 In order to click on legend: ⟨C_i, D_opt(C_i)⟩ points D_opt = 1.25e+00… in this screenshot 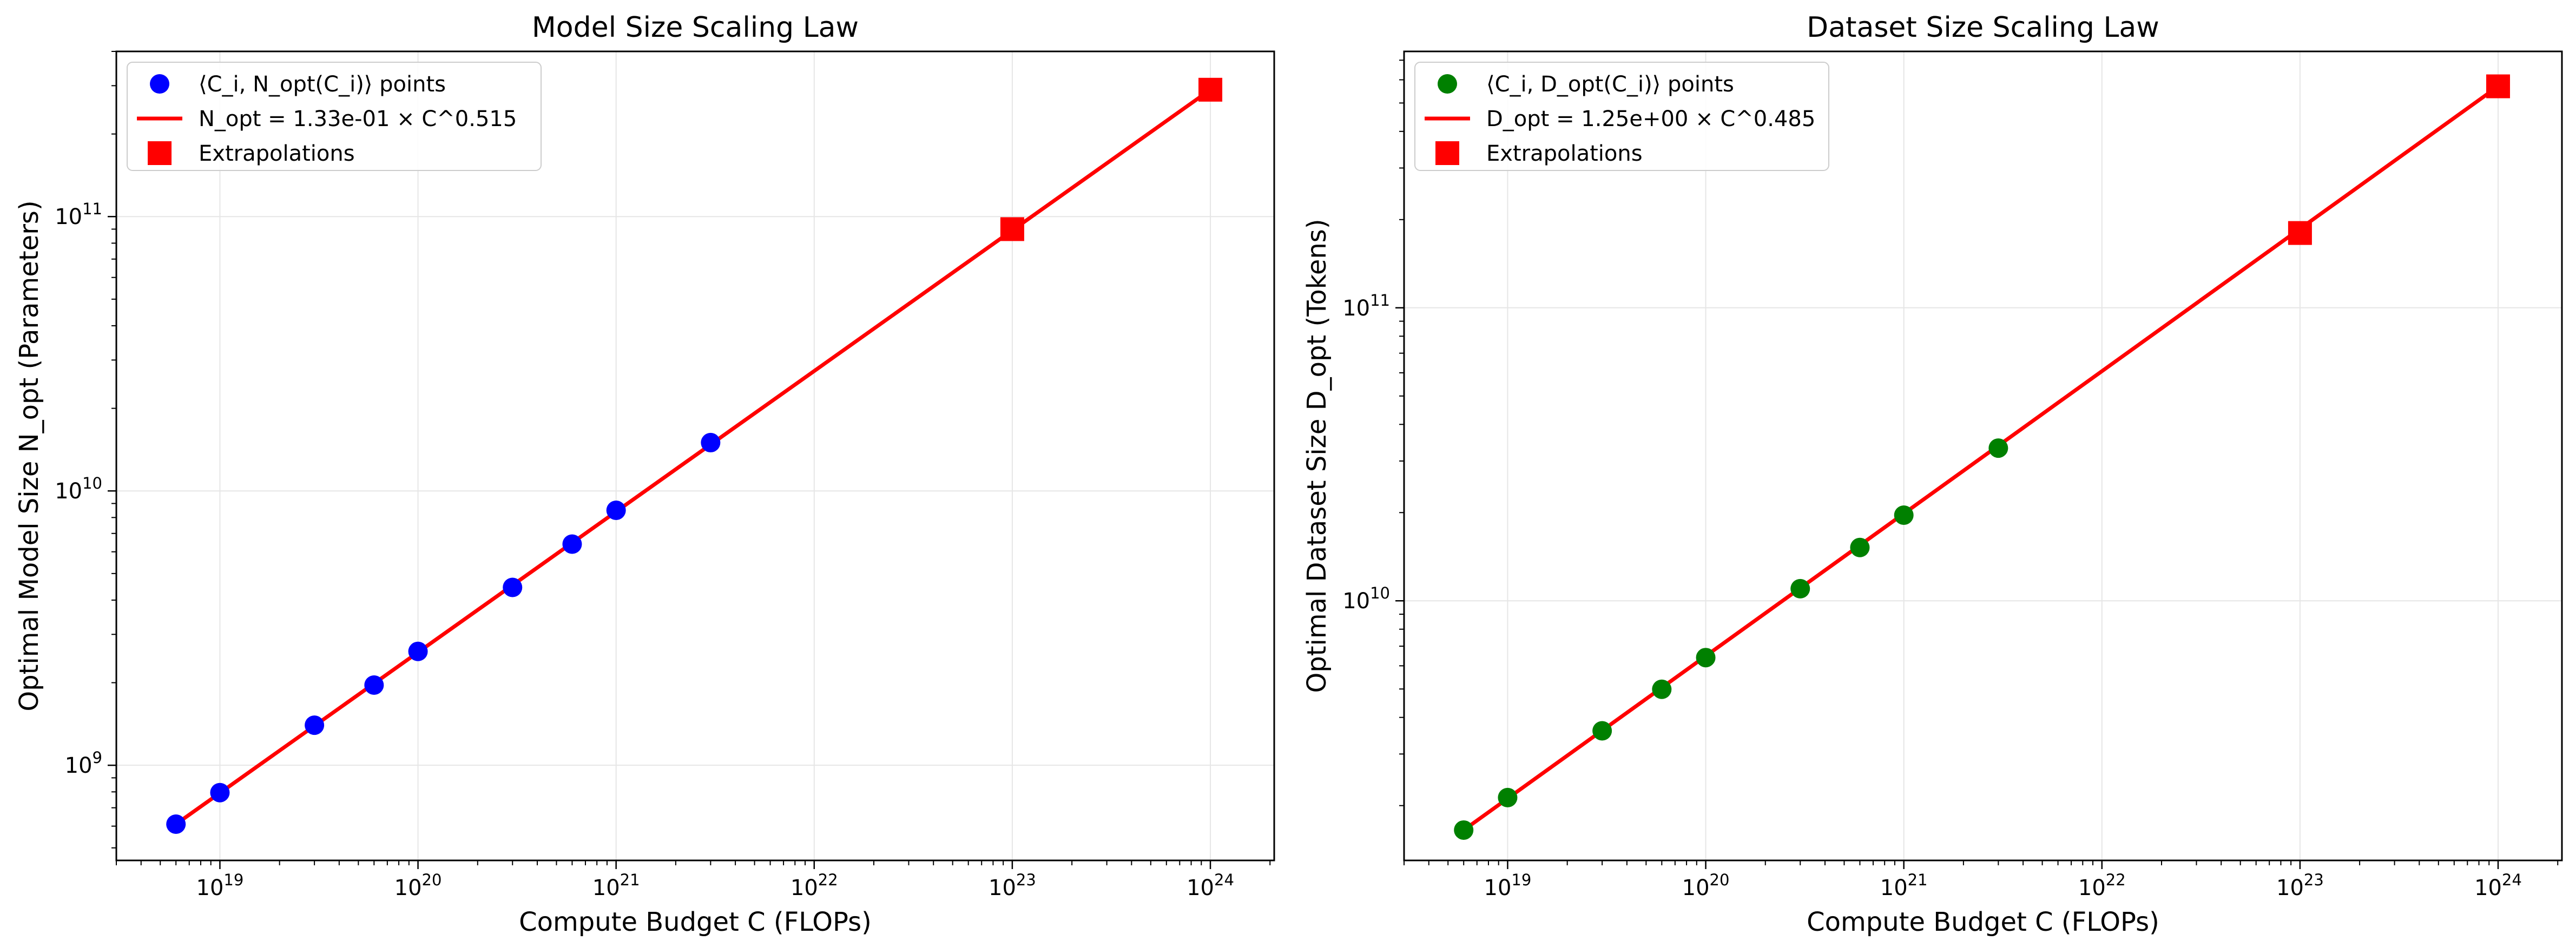, I will do `click(1621, 116)`.